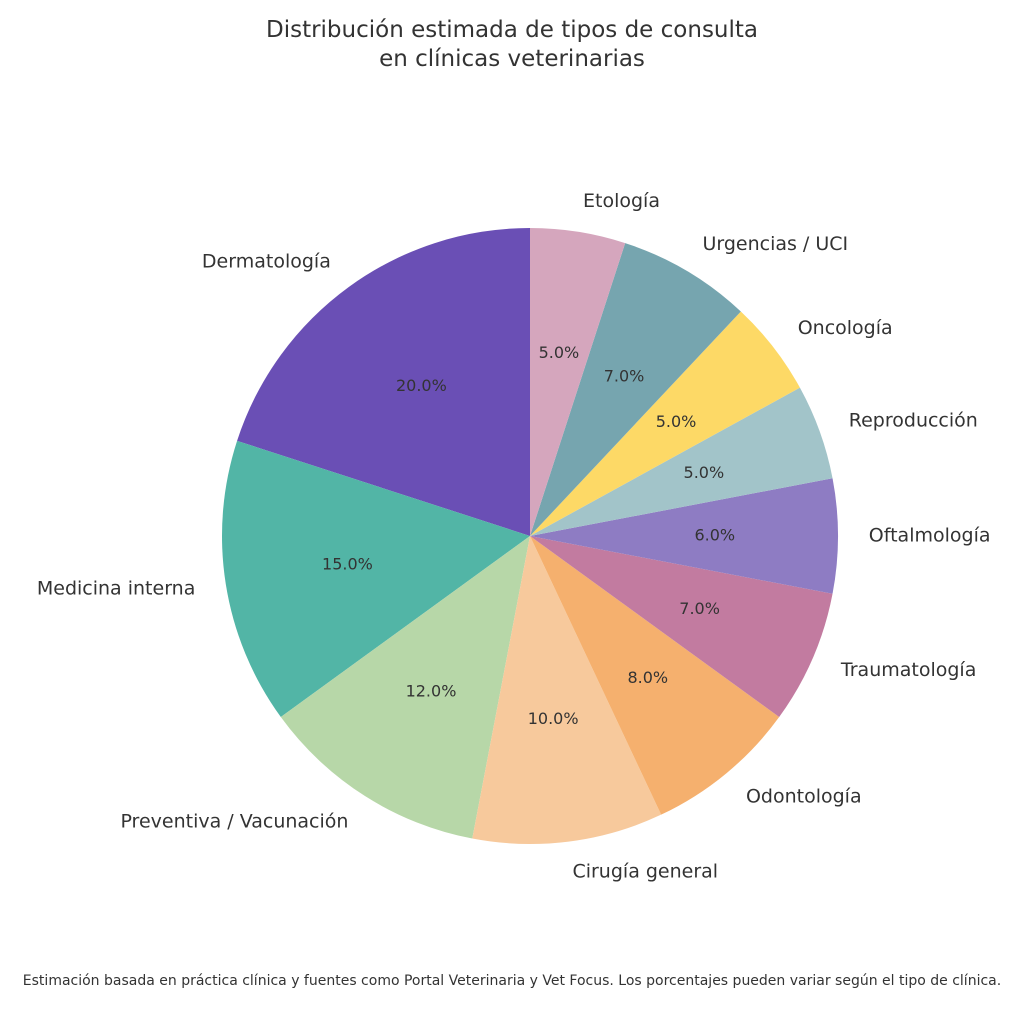 Image resolution: width=1024 pixels, height=1024 pixels. I want to click on slice-label: Cirugía general, so click(645, 872).